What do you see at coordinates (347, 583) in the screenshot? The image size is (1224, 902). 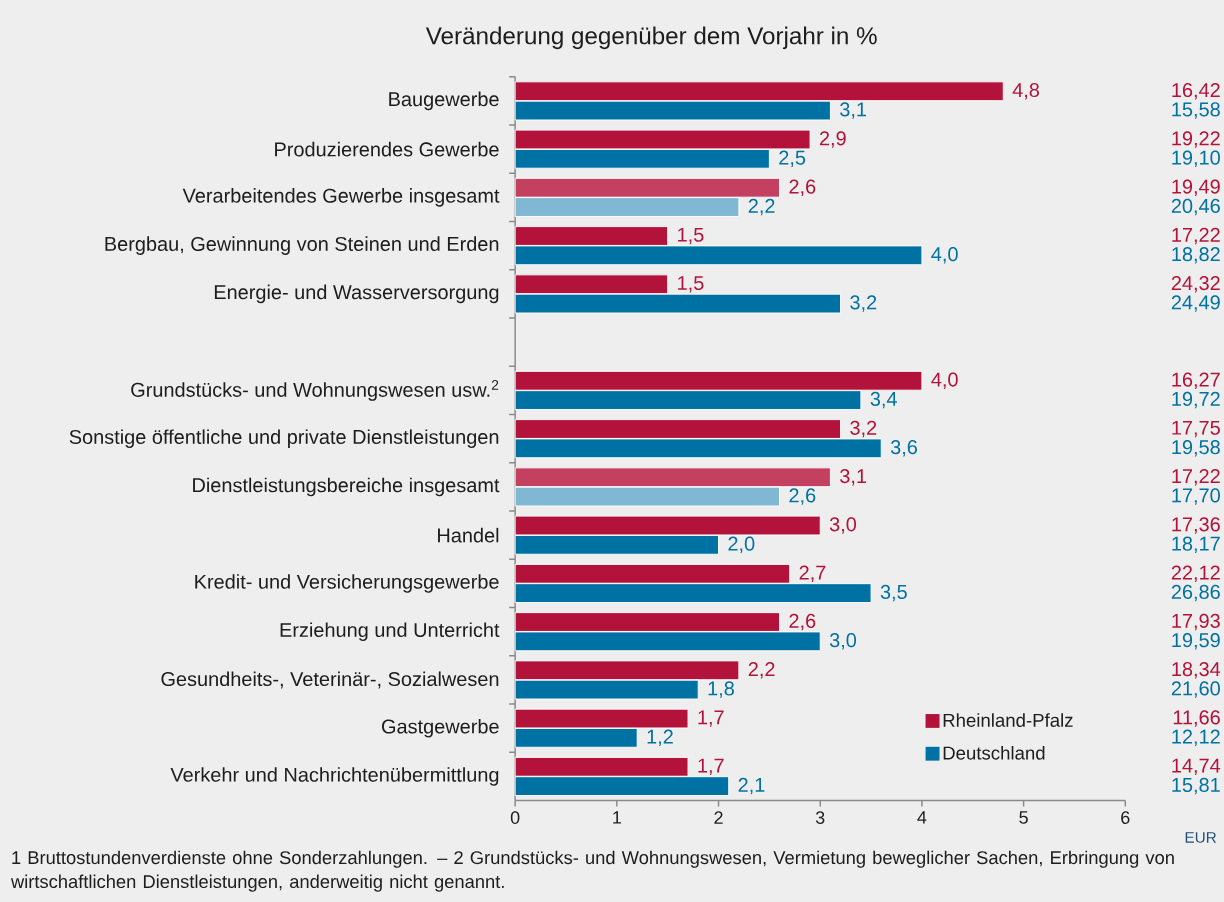 I see `y-tick-label: Kredit- und Versicherungsgewerbe` at bounding box center [347, 583].